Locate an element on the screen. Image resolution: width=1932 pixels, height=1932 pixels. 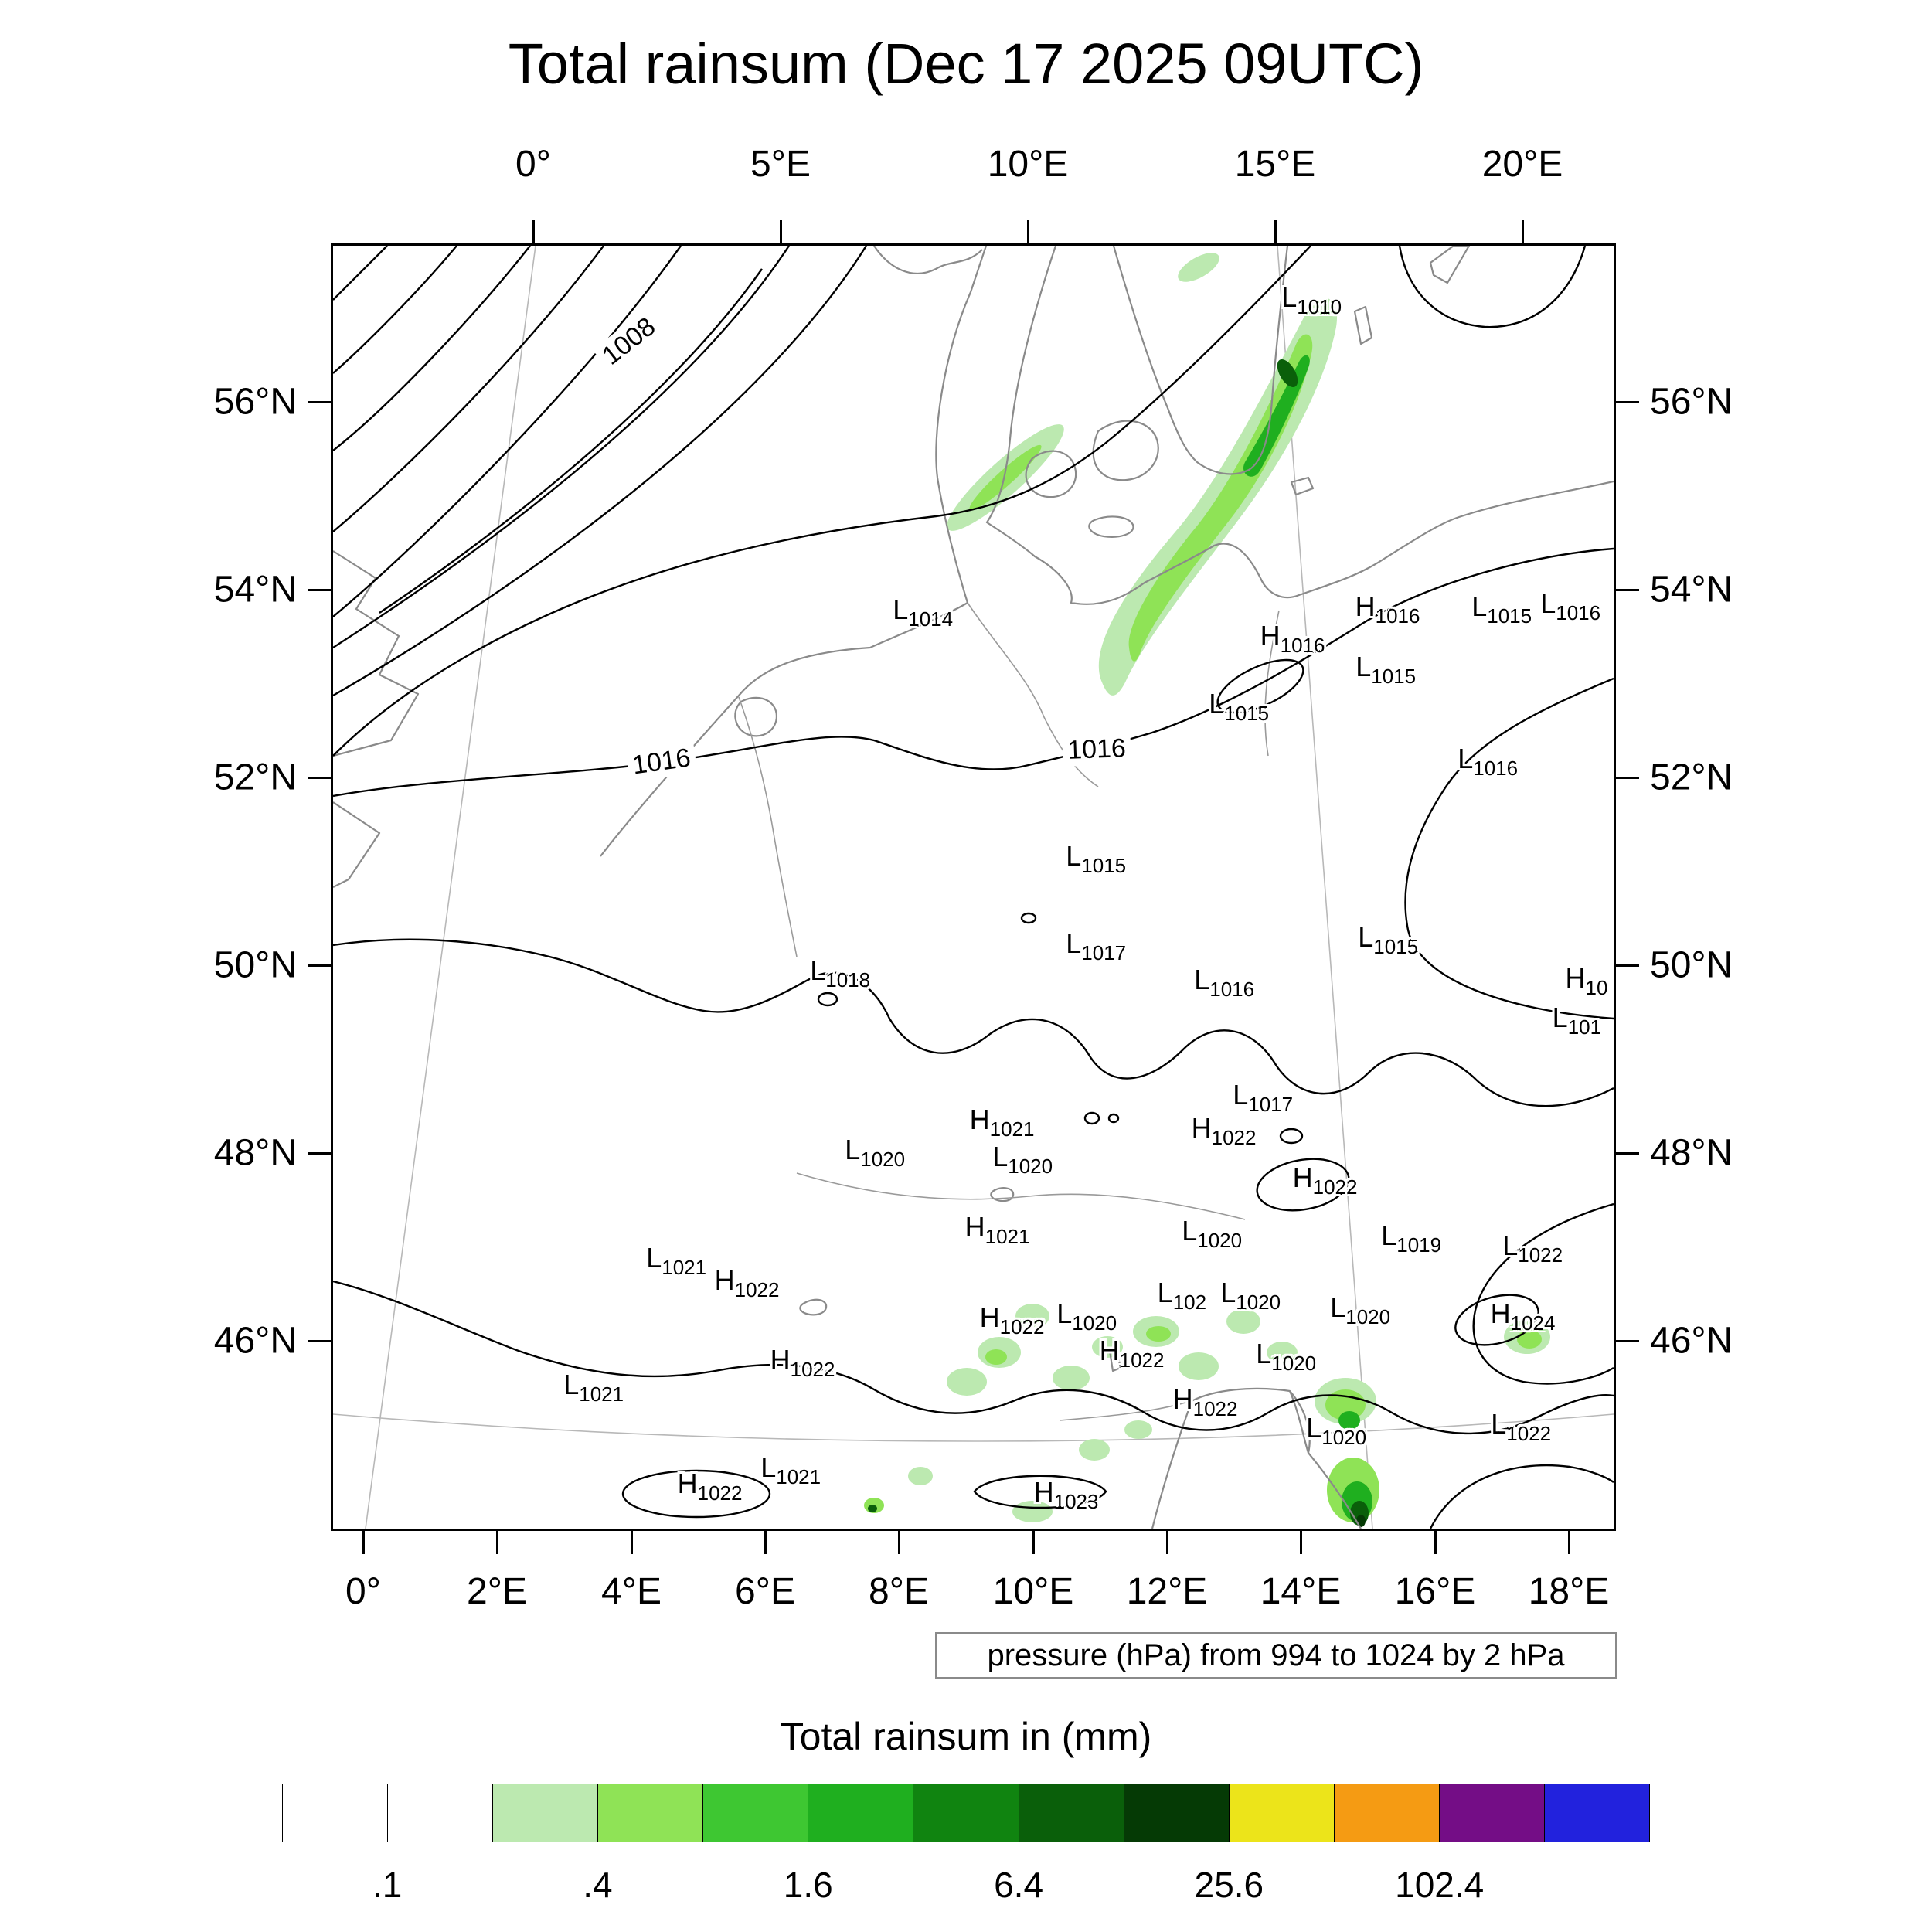
lat-axis-label-right: 50°N is located at coordinates (1692, 965).